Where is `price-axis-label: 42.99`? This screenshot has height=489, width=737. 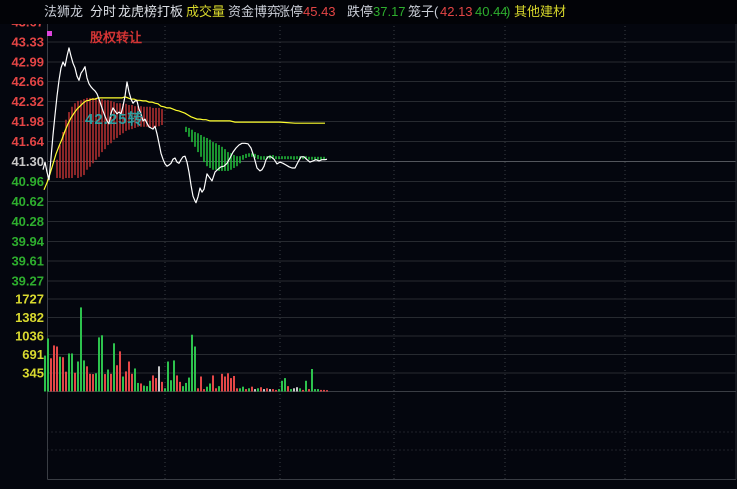 price-axis-label: 42.99 is located at coordinates (27, 62).